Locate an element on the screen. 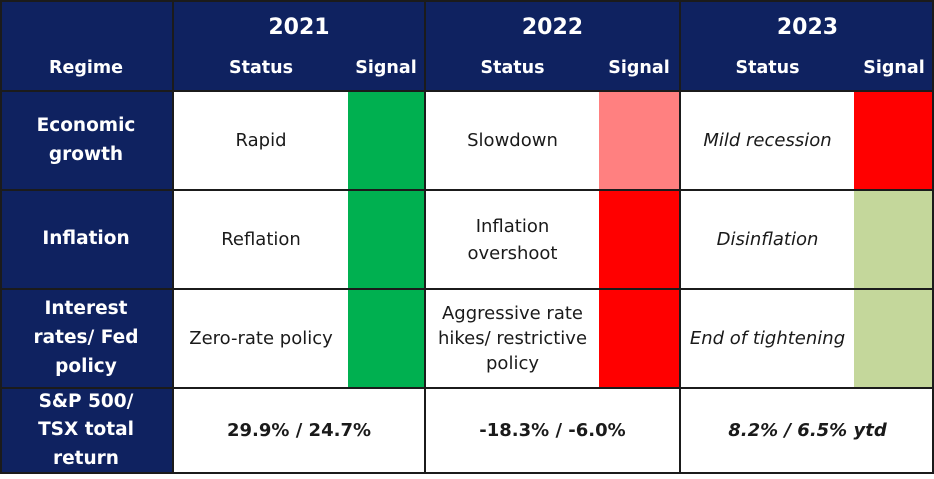 The height and width of the screenshot is (479, 934). header-blank-top is located at coordinates (87, 27).